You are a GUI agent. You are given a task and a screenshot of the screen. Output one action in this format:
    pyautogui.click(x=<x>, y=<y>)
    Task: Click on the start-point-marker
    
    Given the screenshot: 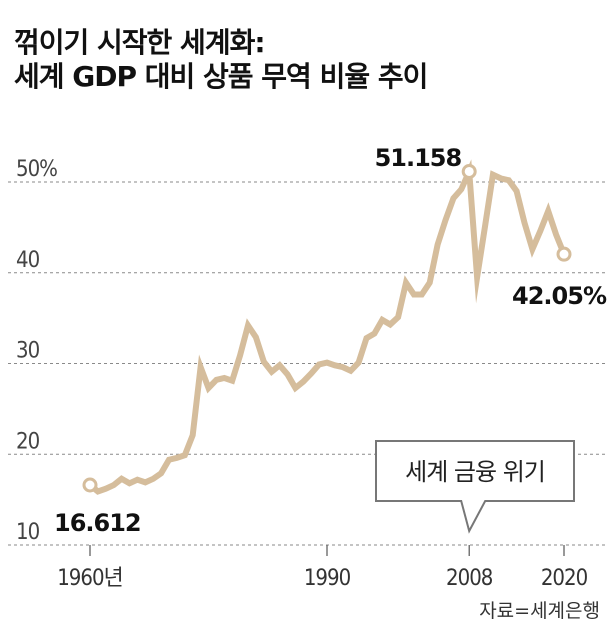 What is the action you would take?
    pyautogui.click(x=90, y=485)
    